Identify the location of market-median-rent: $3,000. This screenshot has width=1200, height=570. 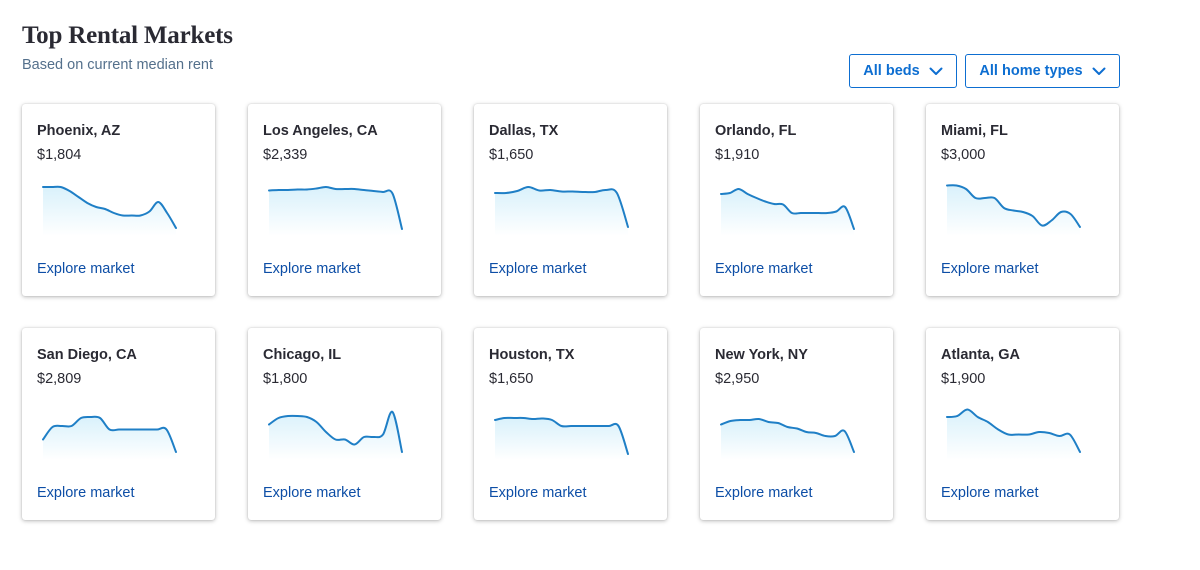
(963, 155).